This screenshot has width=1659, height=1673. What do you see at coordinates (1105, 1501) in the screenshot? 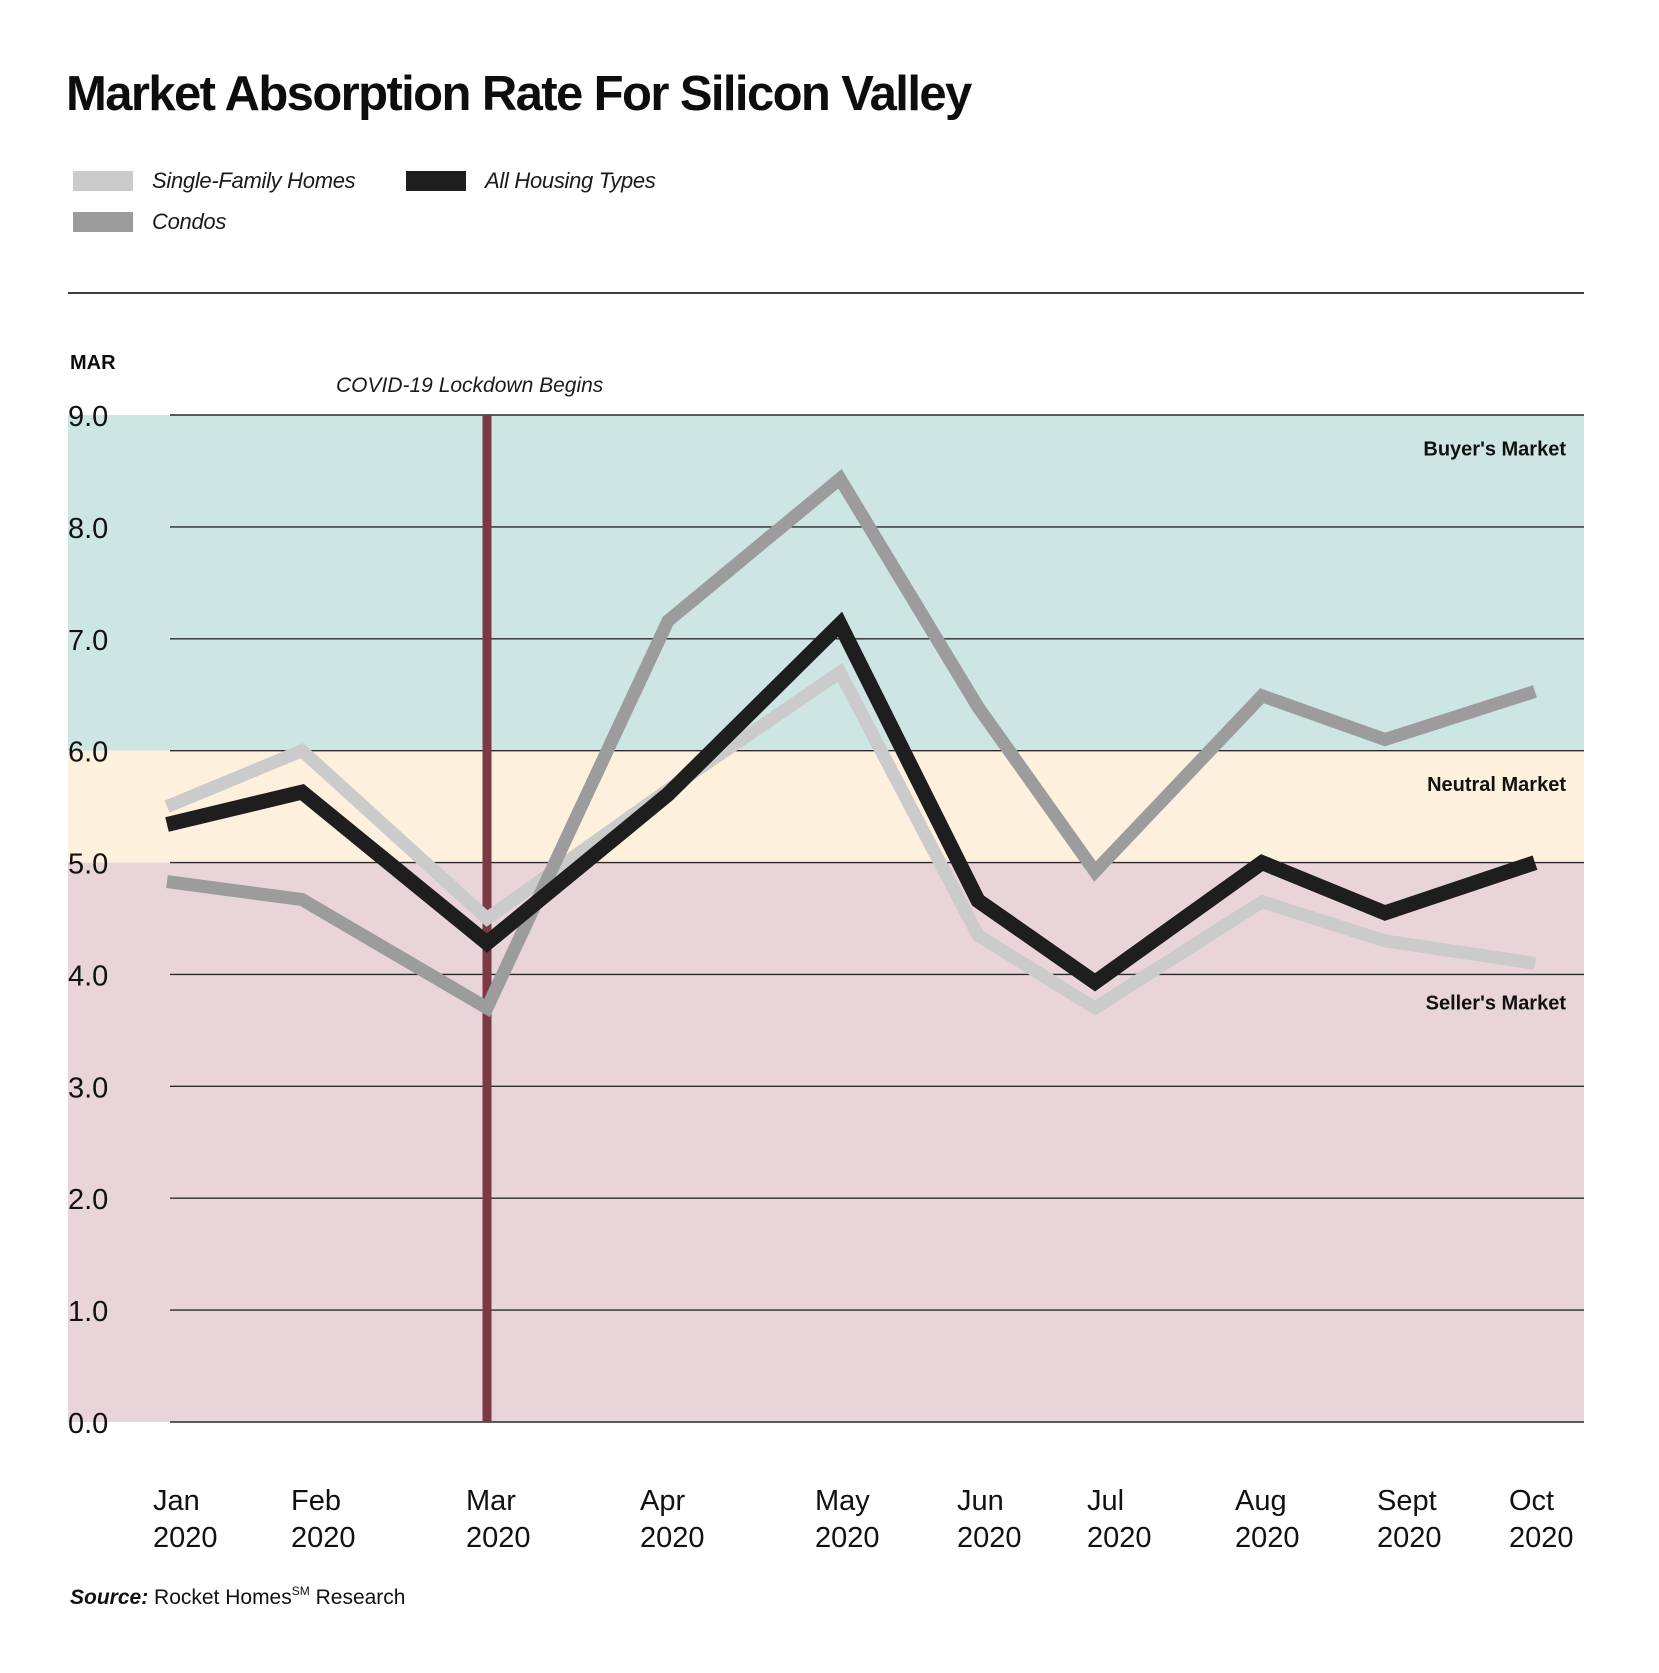
I see `x-tick-label-month: Jul` at bounding box center [1105, 1501].